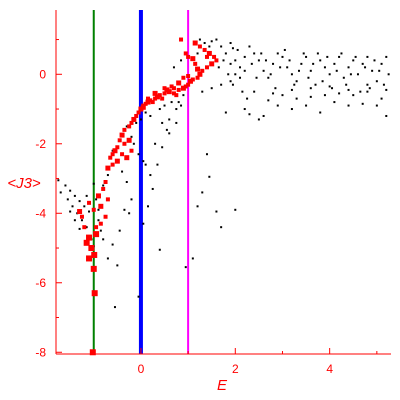 The width and height of the screenshot is (400, 400). I want to click on y-tick-label: 0, so click(42, 74).